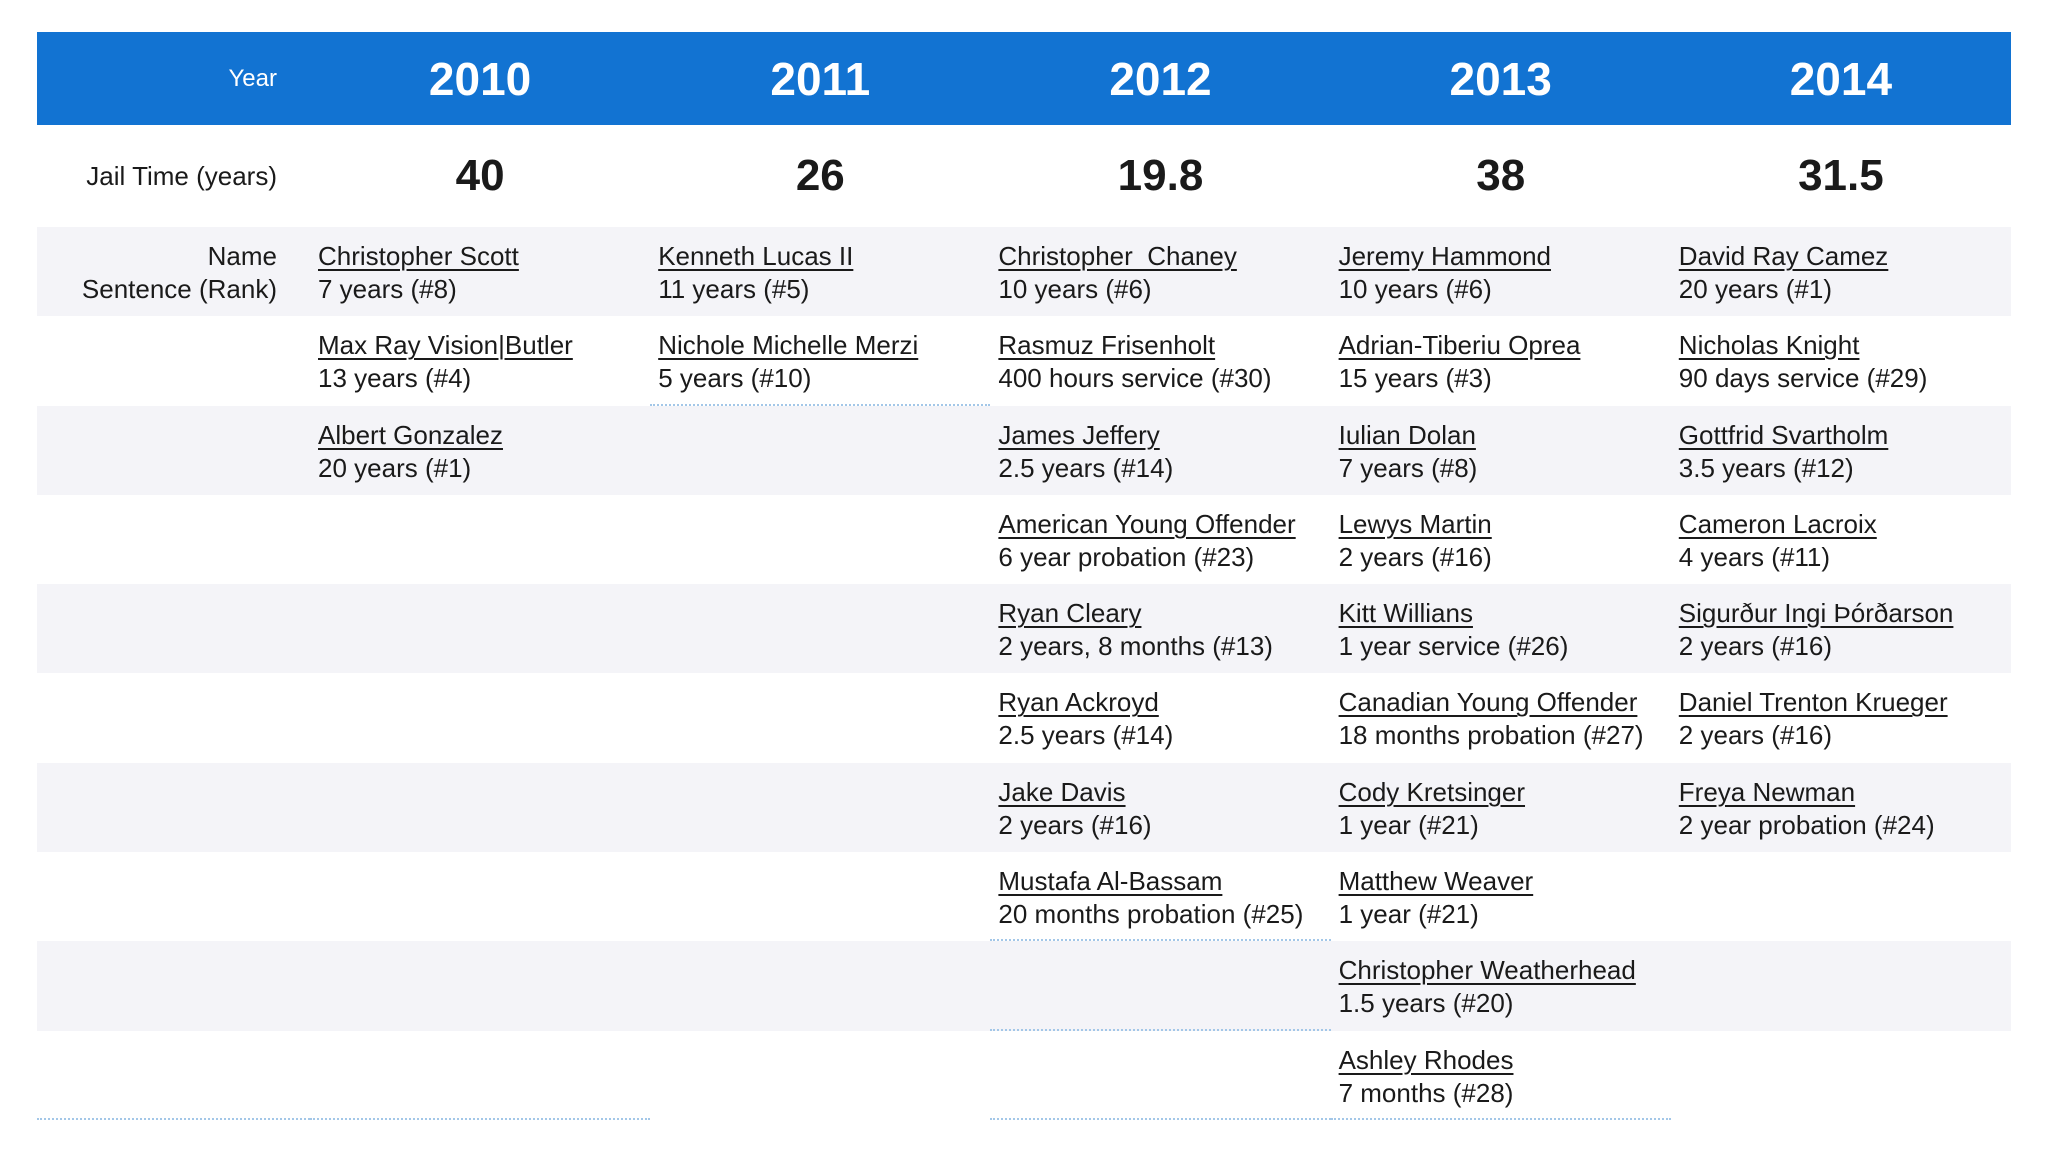  Describe the element at coordinates (1160, 78) in the screenshot. I see `year-header-2012: 2012` at that location.